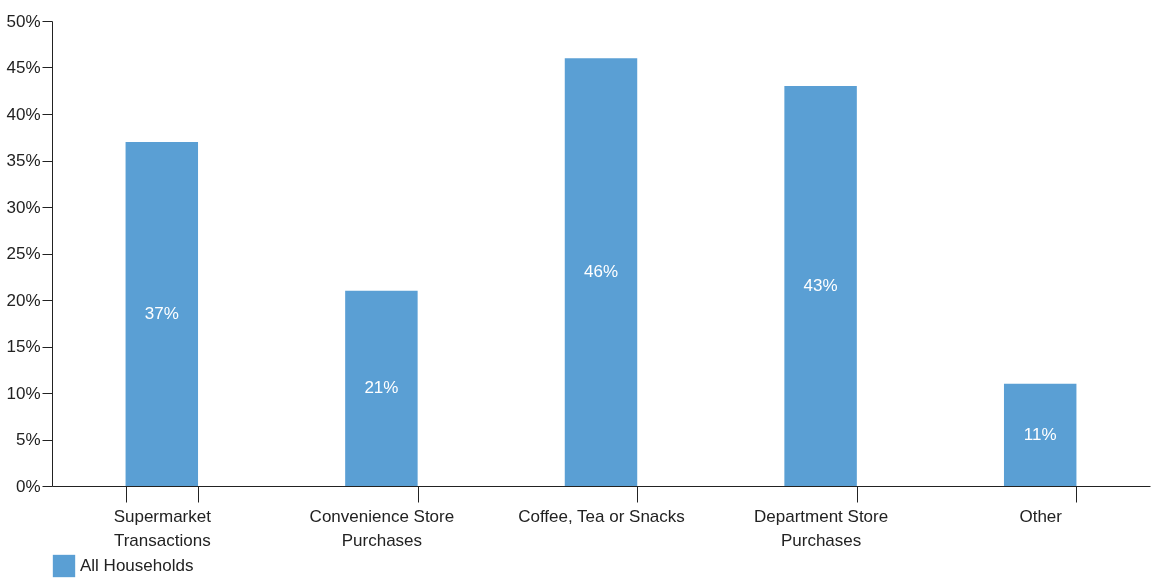 The height and width of the screenshot is (583, 1155). Describe the element at coordinates (23, 346) in the screenshot. I see `y-tick-label: 15%` at that location.